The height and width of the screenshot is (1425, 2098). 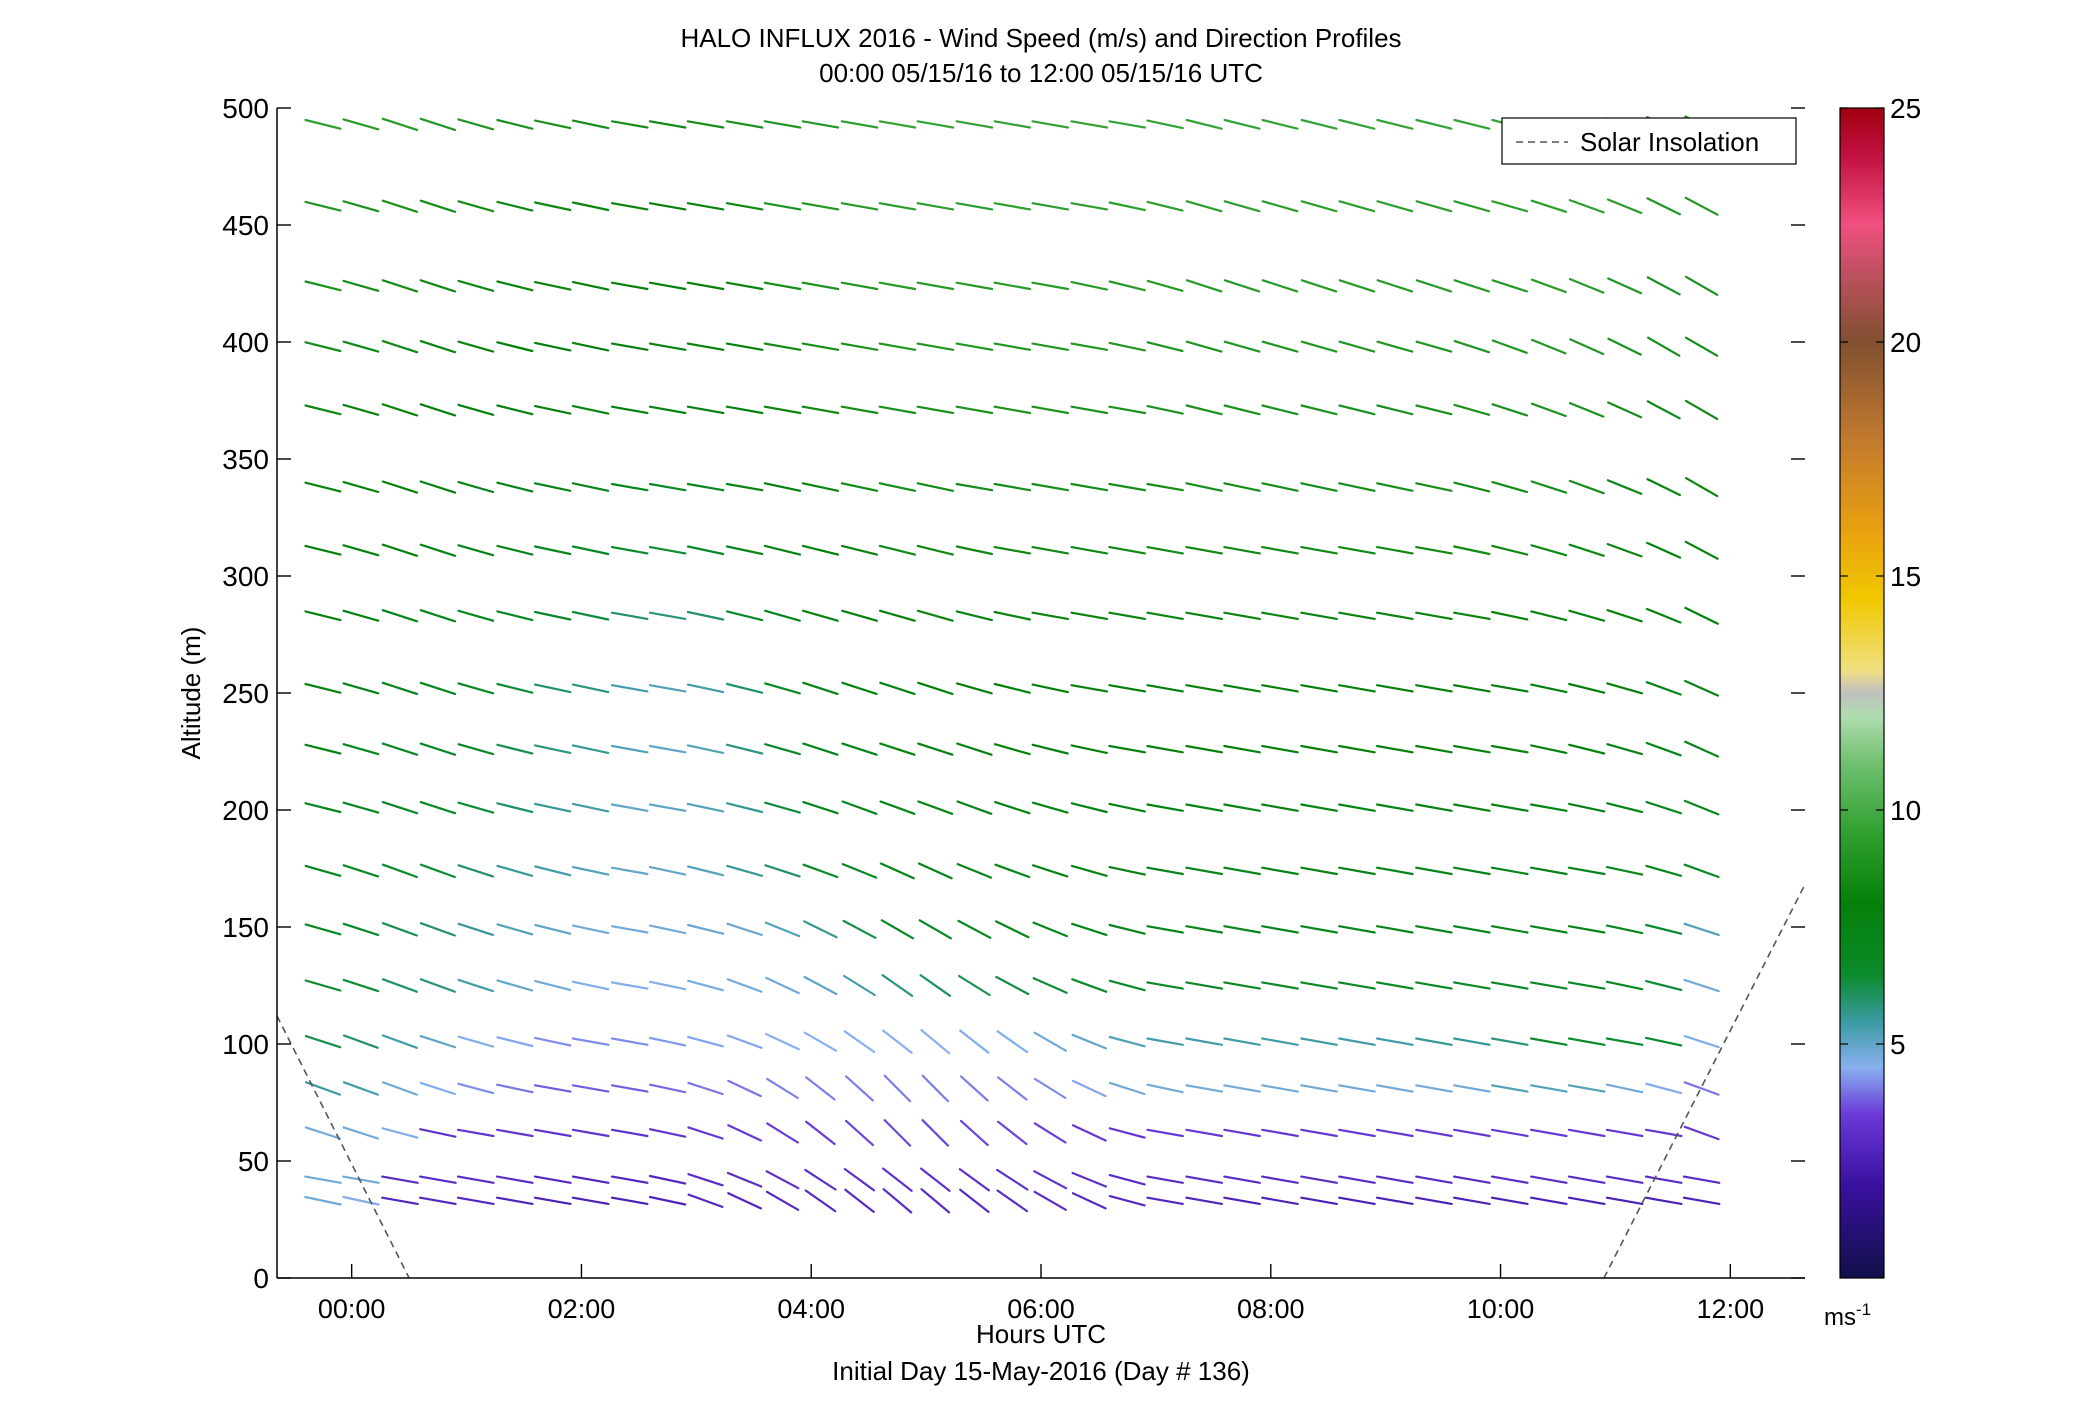 What do you see at coordinates (352, 1309) in the screenshot?
I see `x-tick-label: 00:00` at bounding box center [352, 1309].